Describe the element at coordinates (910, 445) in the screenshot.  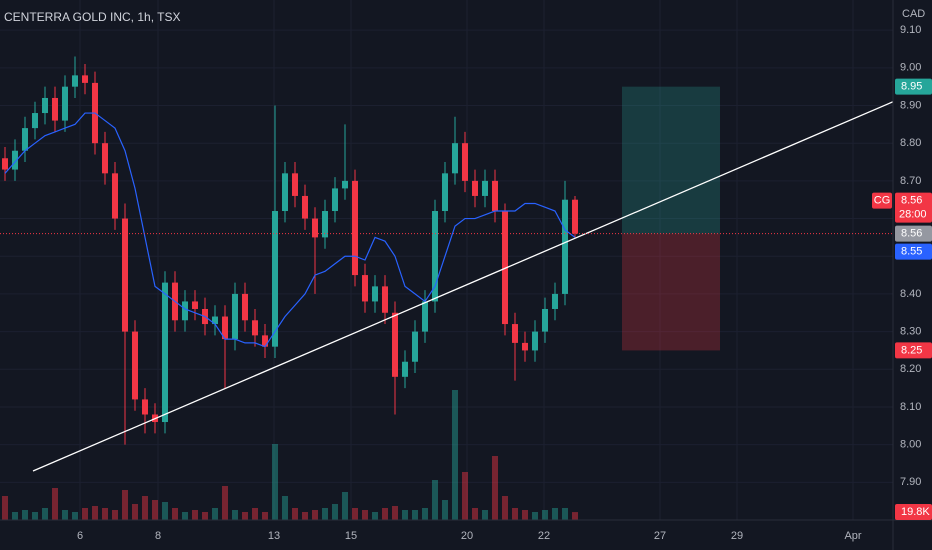
I see `y-tick-label: 8.00` at that location.